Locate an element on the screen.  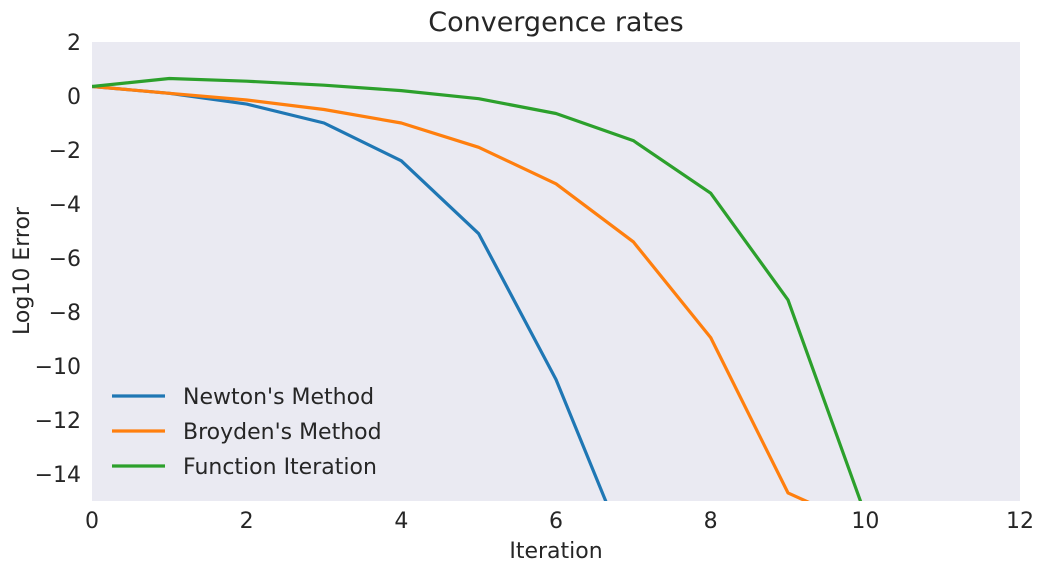
x-tick-label: 8 is located at coordinates (711, 521).